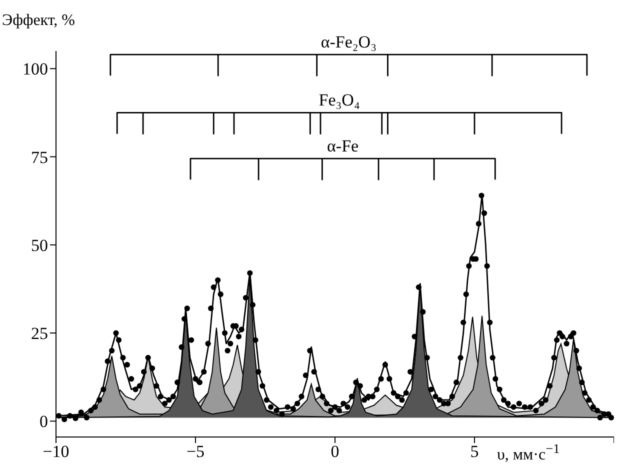  I want to click on x-tick-label: −5, so click(195, 452).